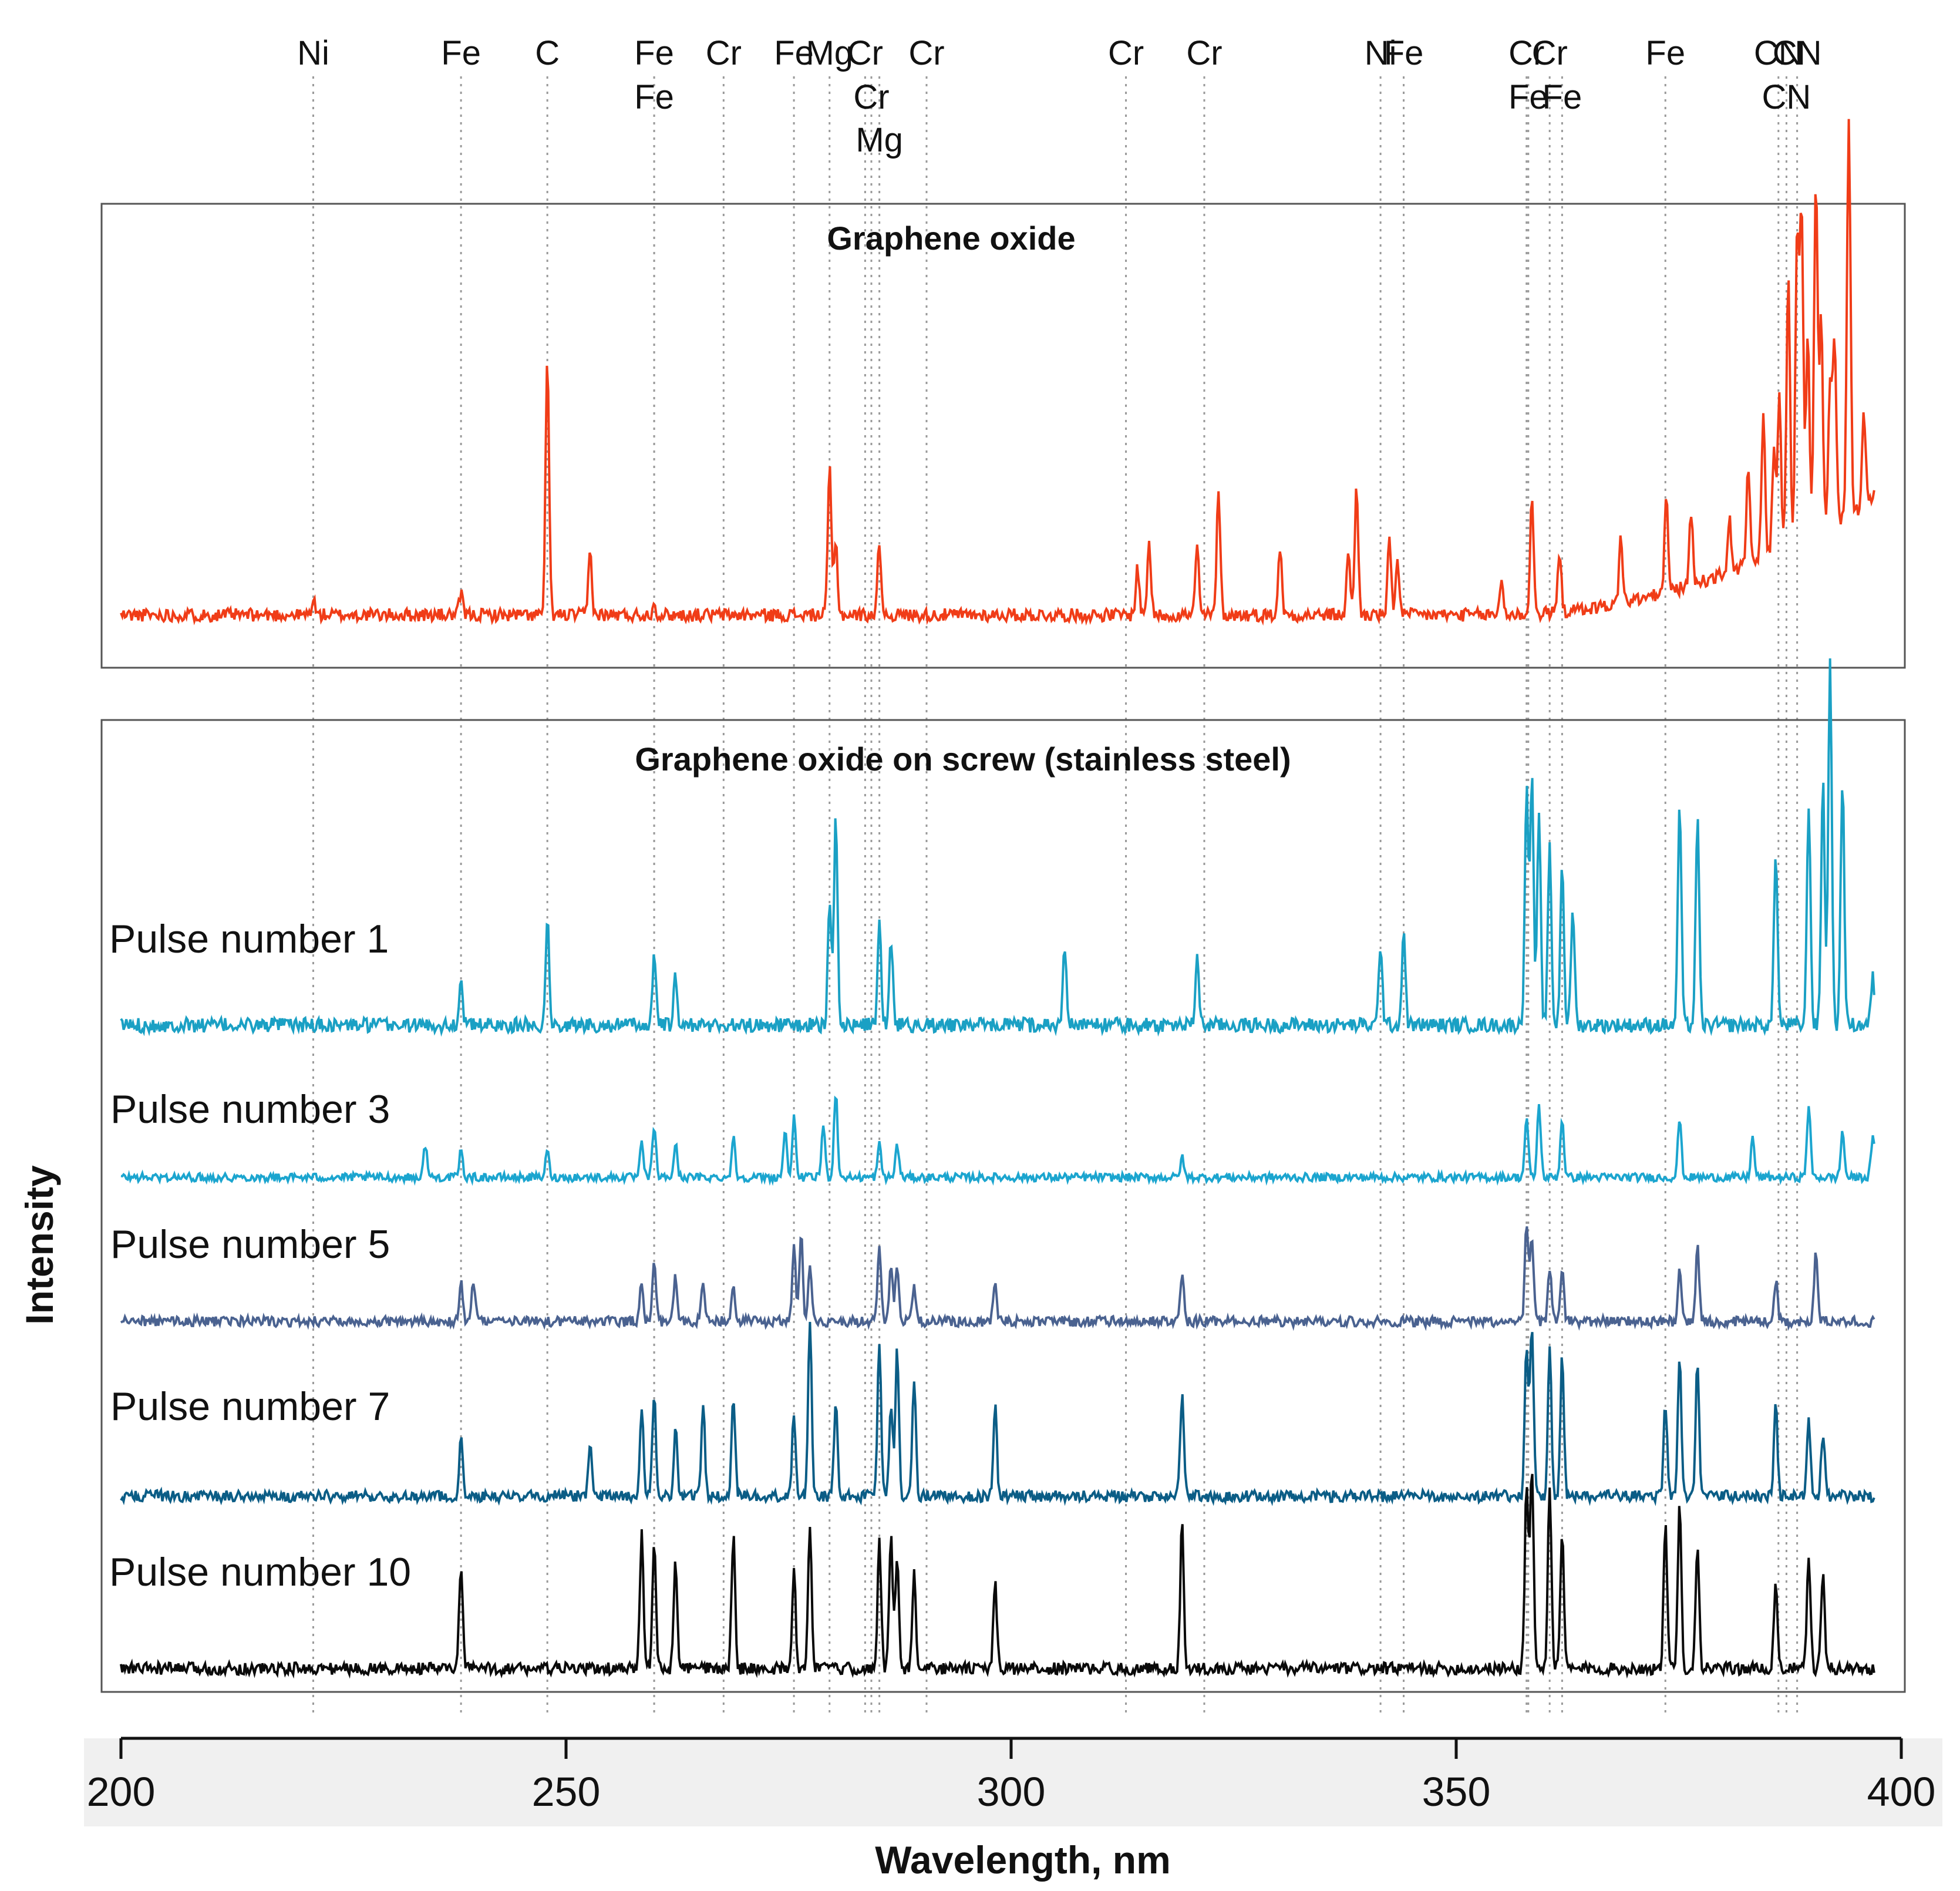 Image resolution: width=1960 pixels, height=1891 pixels. Describe the element at coordinates (250, 1109) in the screenshot. I see `series-label-pulse-3: Pulse number 3` at that location.